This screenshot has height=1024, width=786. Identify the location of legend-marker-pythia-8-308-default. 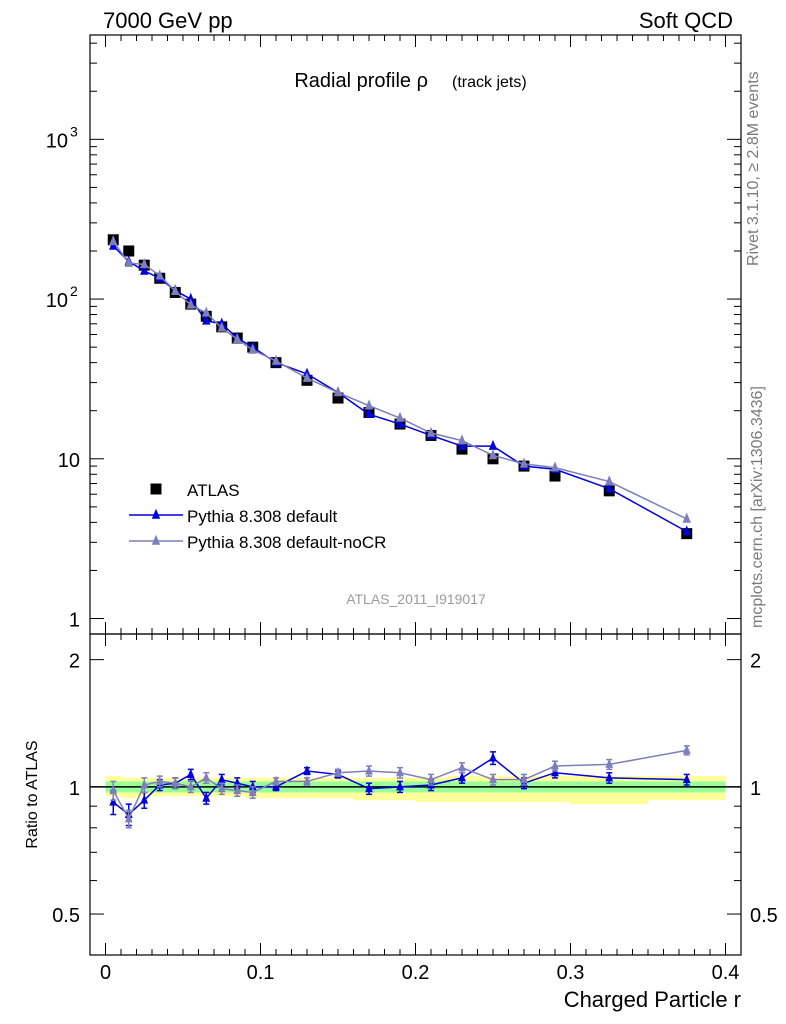
(156, 513).